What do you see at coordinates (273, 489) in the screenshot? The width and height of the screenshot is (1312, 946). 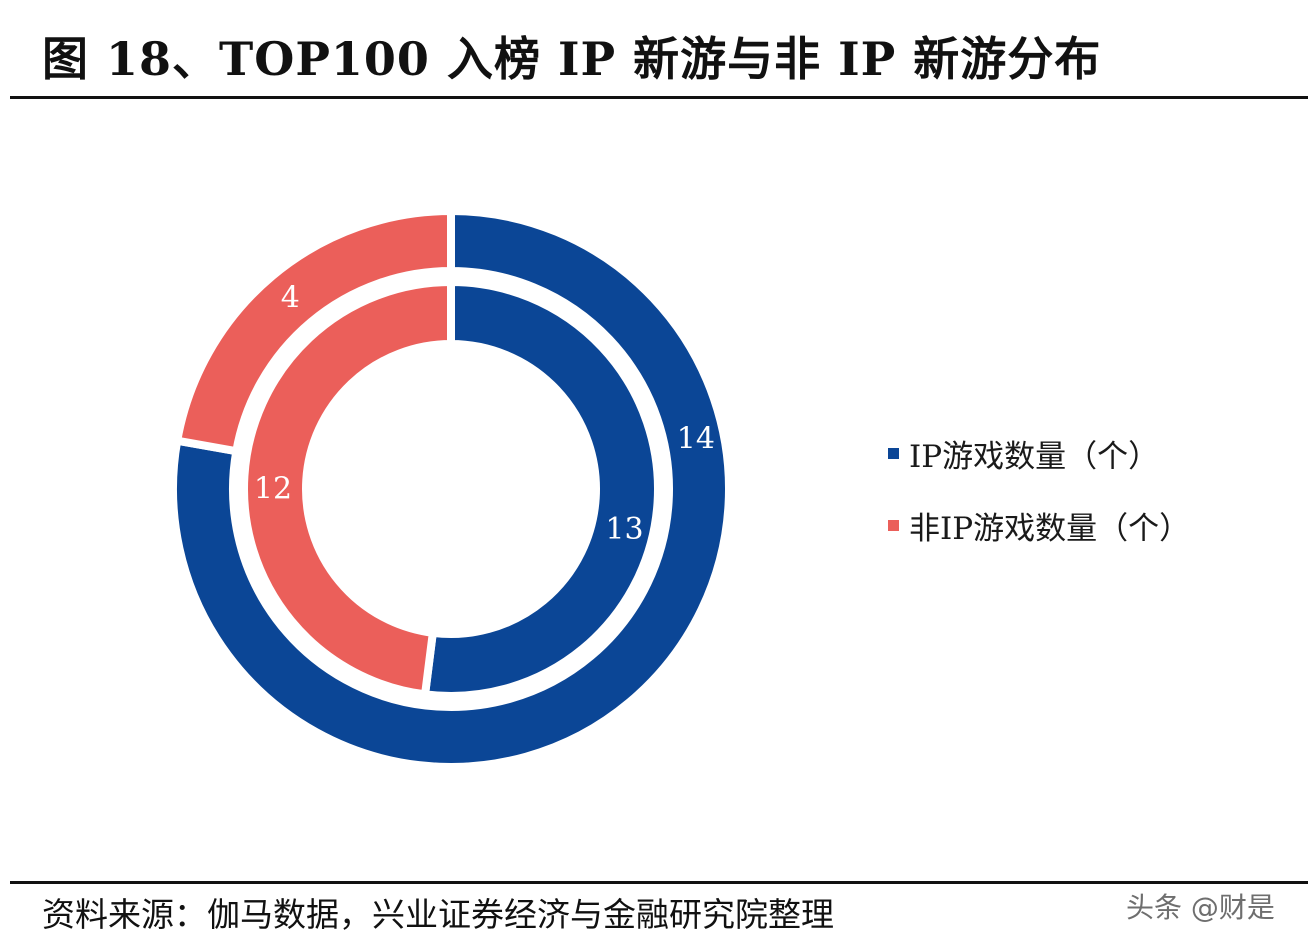 I see `data-label: 12` at bounding box center [273, 489].